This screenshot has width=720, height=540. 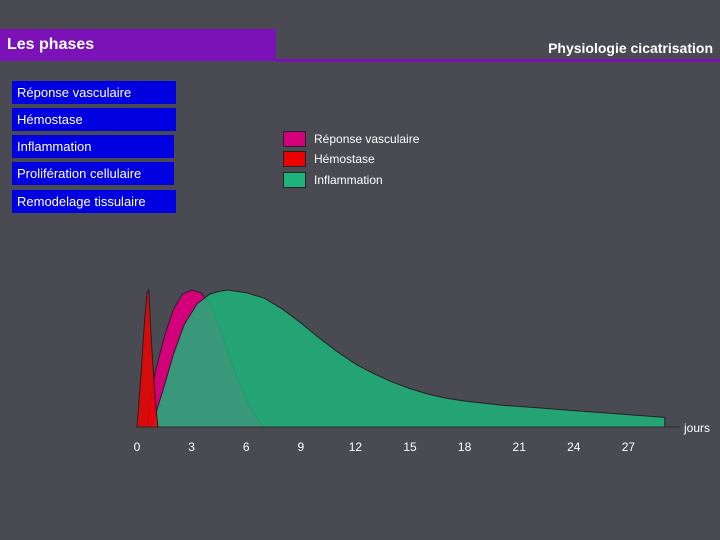 What do you see at coordinates (696, 428) in the screenshot?
I see `x-axis-label: jours` at bounding box center [696, 428].